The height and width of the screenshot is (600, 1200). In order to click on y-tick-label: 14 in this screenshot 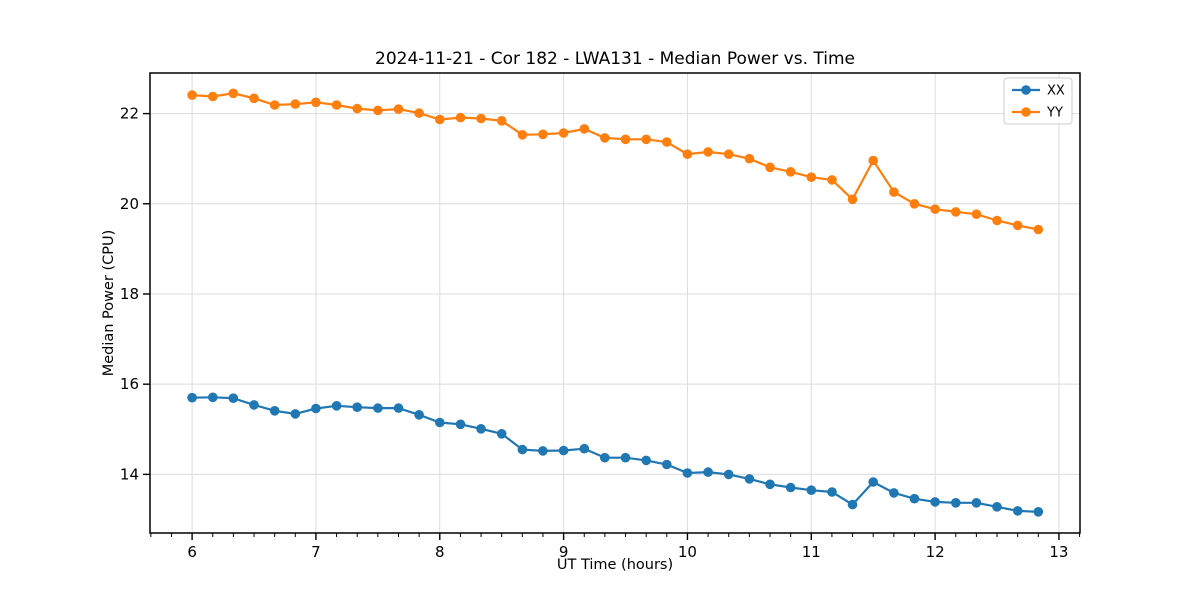, I will do `click(129, 474)`.